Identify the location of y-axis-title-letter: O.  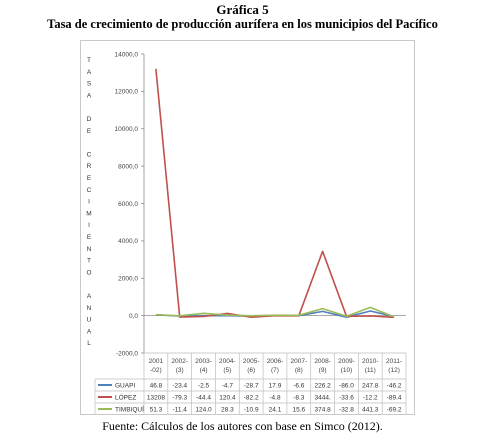
(88, 272).